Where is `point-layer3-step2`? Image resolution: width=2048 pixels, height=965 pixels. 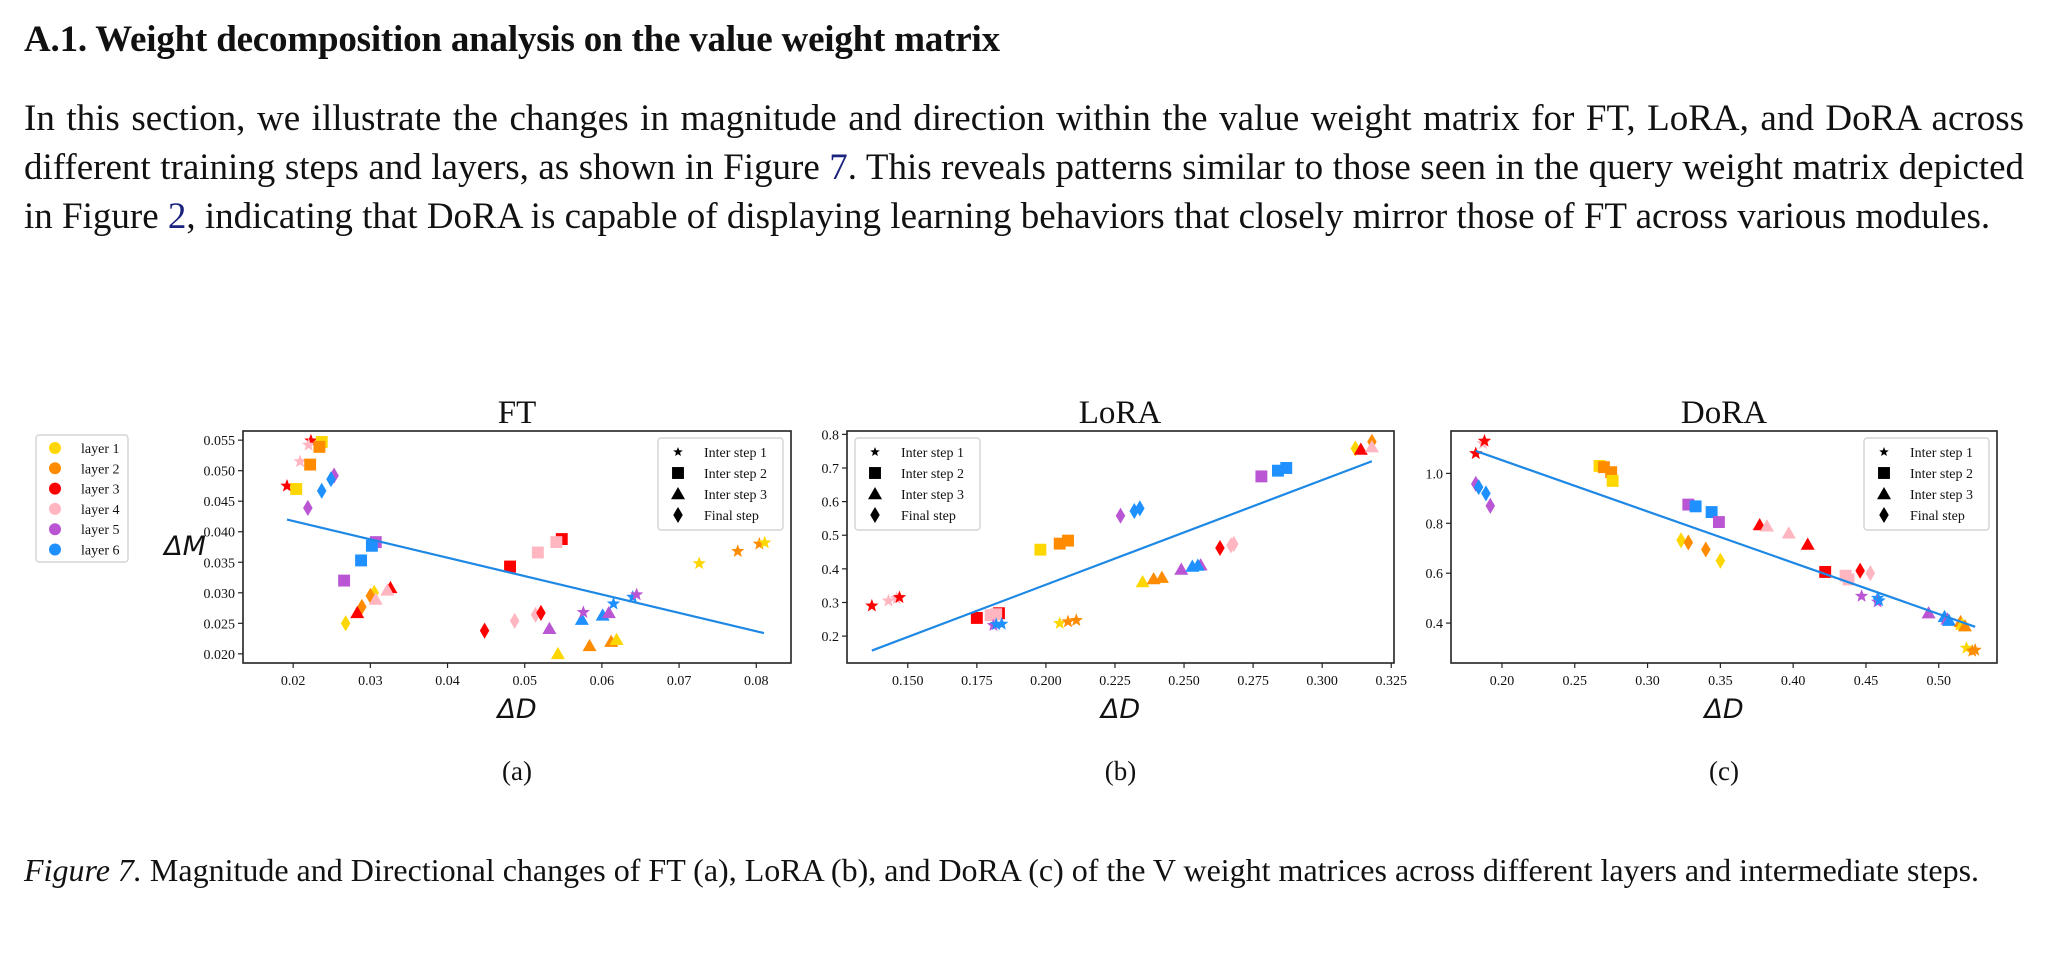 point-layer3-step2 is located at coordinates (1825, 571).